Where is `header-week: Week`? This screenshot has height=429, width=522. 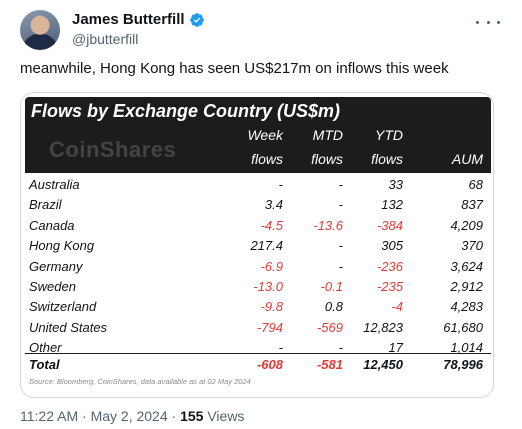 header-week: Week is located at coordinates (265, 135).